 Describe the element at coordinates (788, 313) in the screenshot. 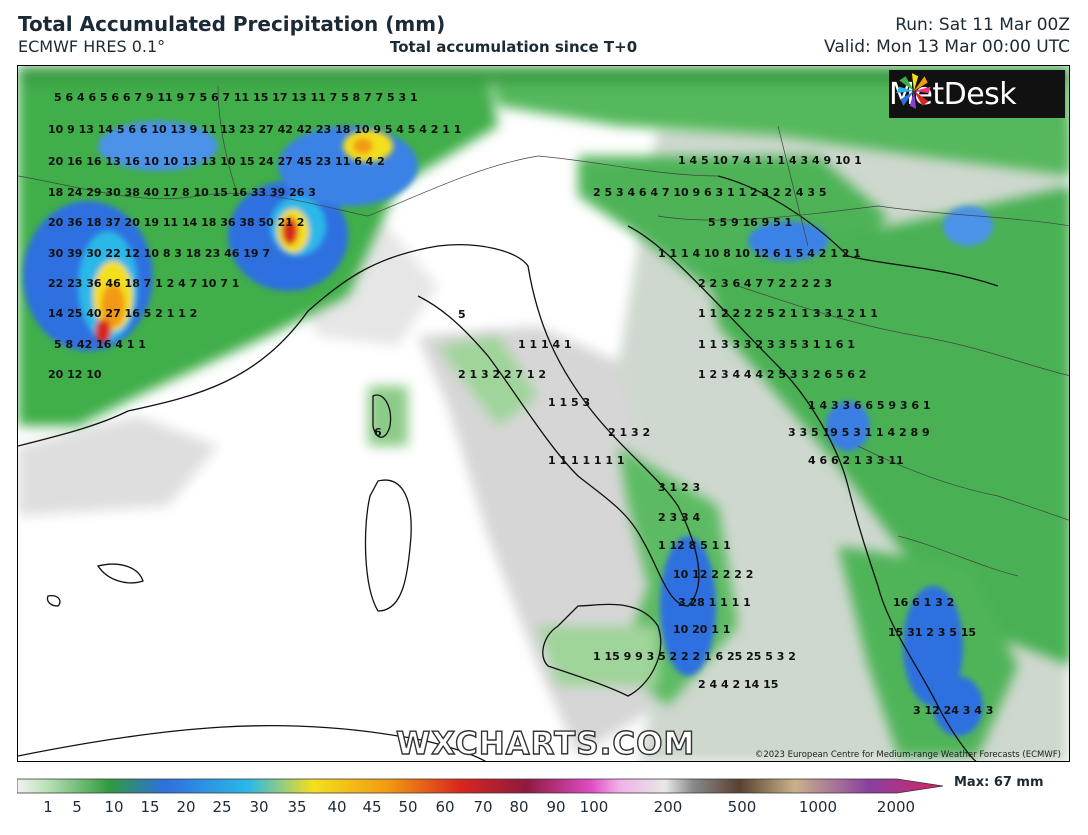

I see `svg-text:1 1 2 2 2 2 5 2 1 1 3 3 1 2 1: 1 1 2 2 2 2 5 2 1 1 3 3 1 2 1 1` at that location.